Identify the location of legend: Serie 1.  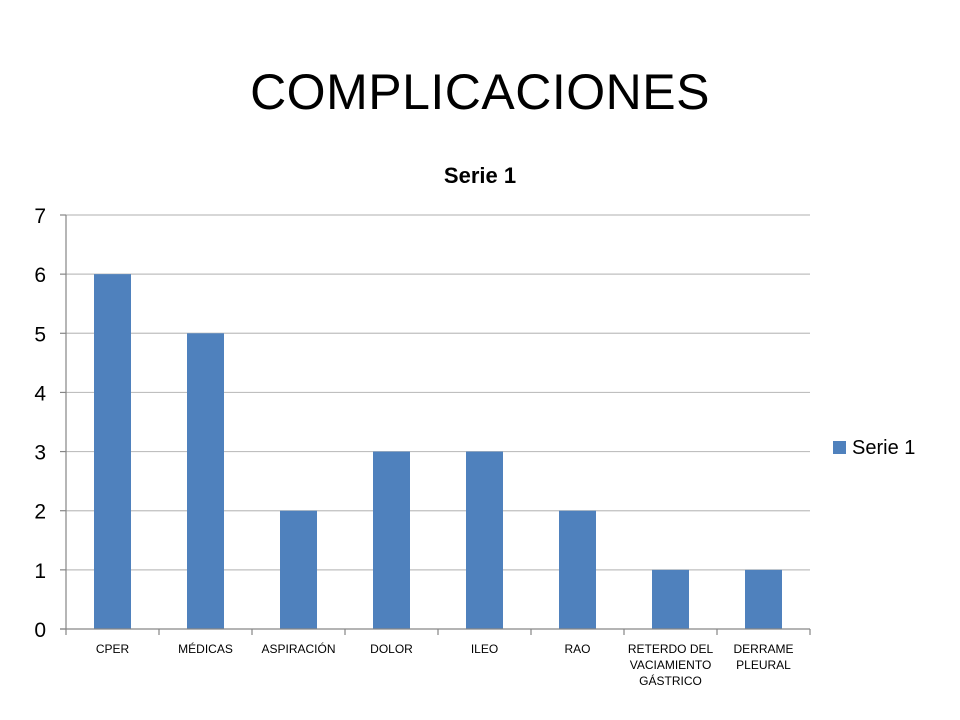
(874, 448).